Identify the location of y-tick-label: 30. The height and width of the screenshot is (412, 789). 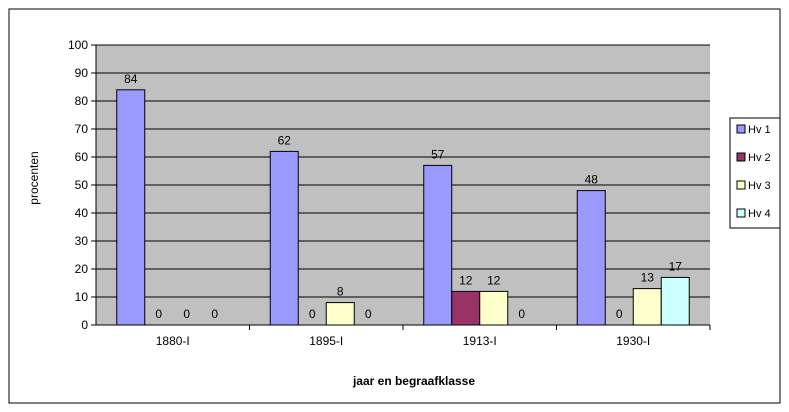
(82, 241).